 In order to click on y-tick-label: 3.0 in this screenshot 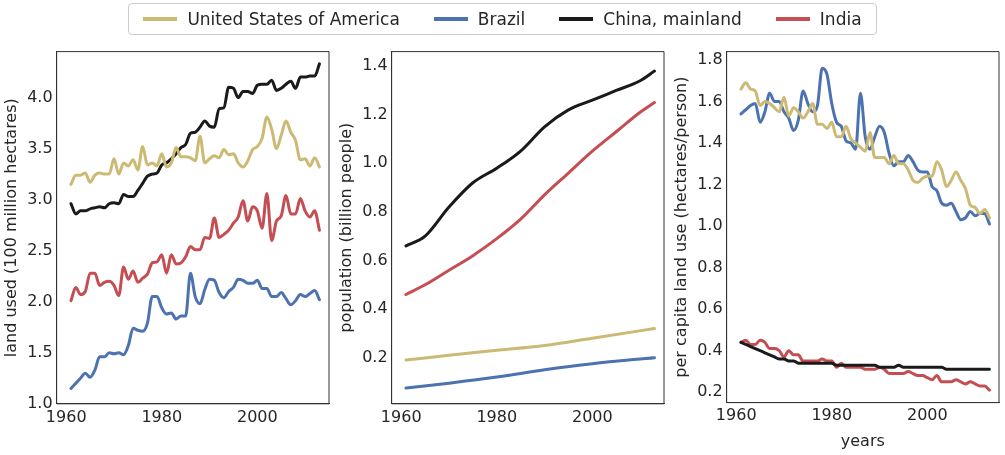, I will do `click(40, 198)`.